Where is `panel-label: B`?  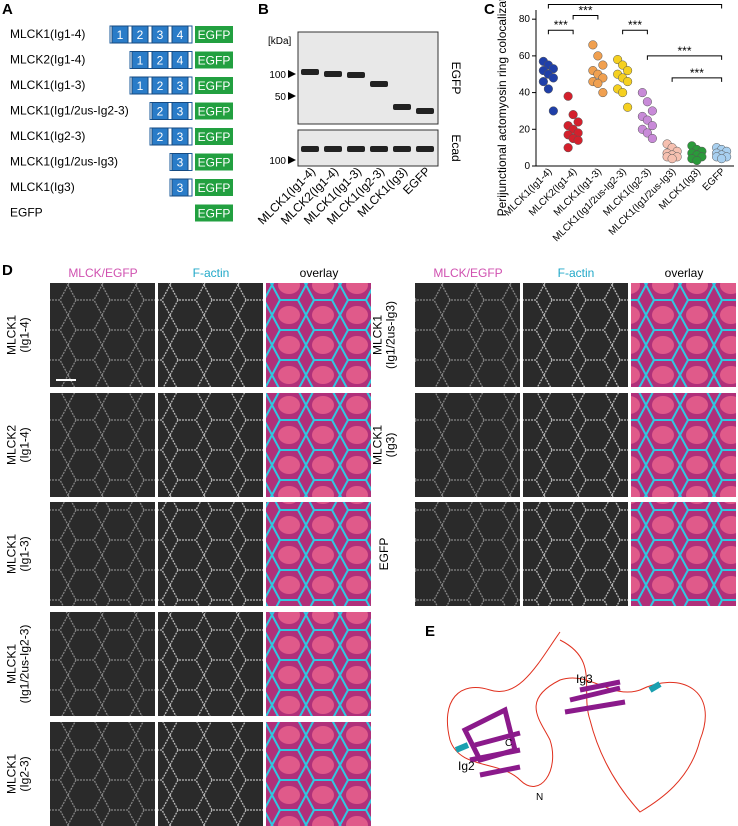
panel-label: B is located at coordinates (263, 9).